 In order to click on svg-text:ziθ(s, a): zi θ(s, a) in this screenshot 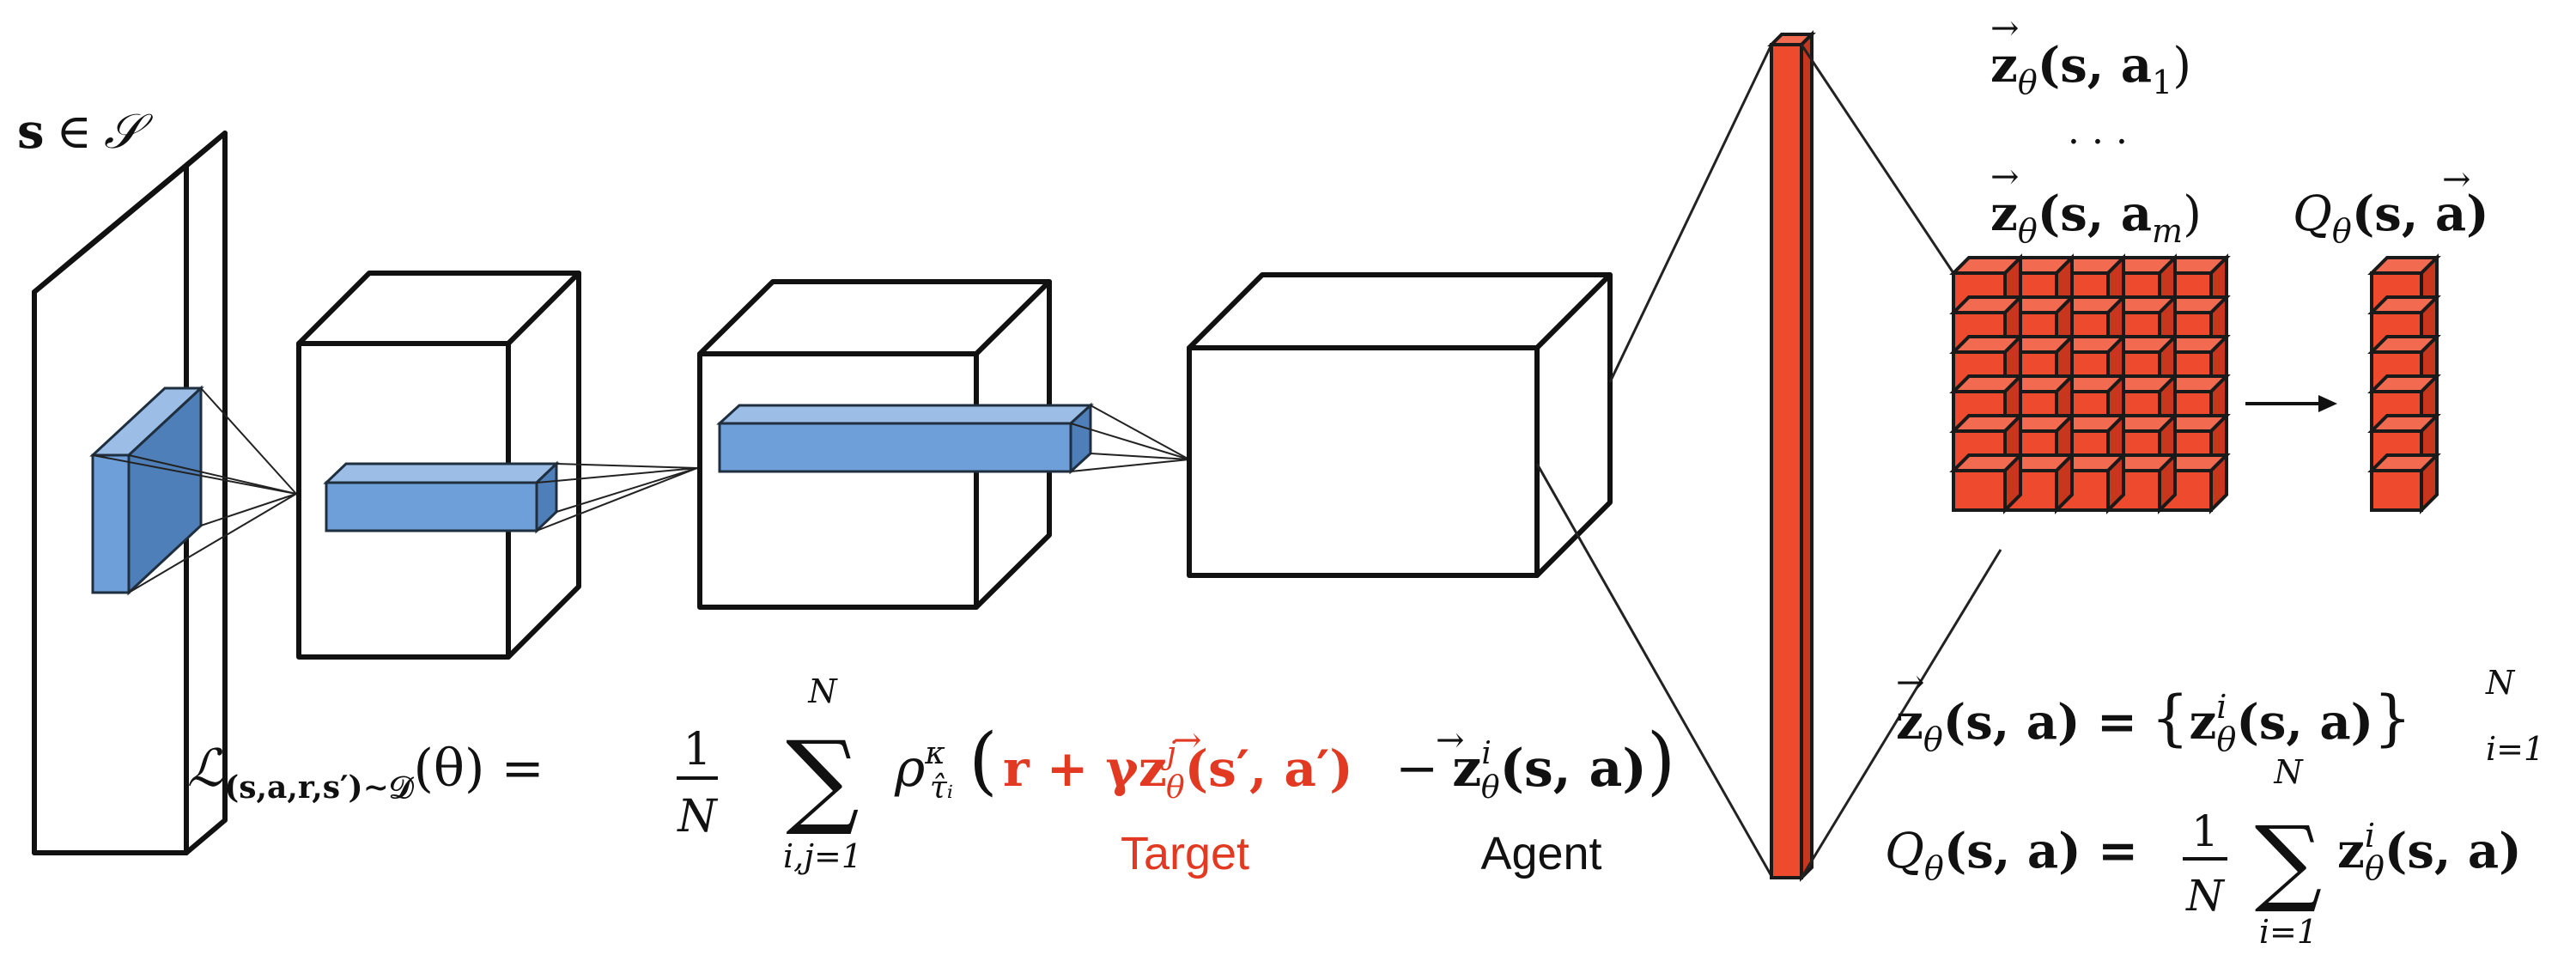, I will do `click(2429, 852)`.